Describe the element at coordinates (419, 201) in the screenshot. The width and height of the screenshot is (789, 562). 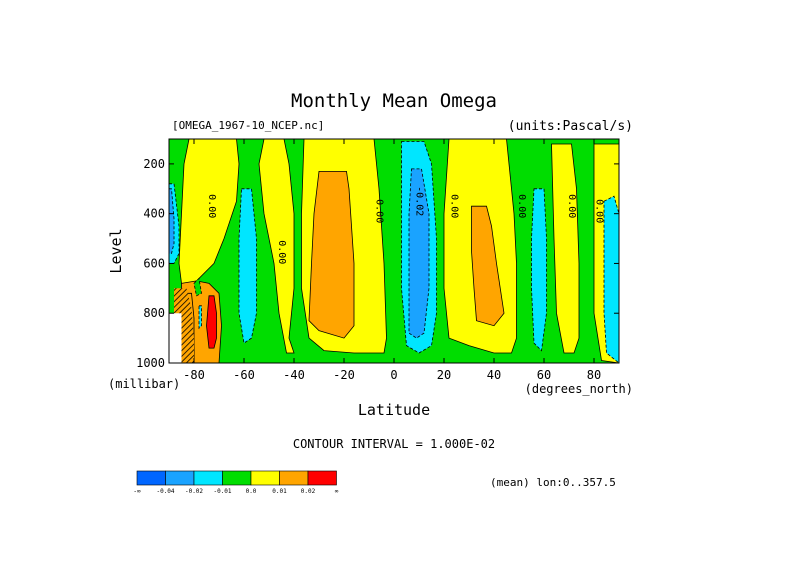
I see `contour-label-3: -0.02` at that location.